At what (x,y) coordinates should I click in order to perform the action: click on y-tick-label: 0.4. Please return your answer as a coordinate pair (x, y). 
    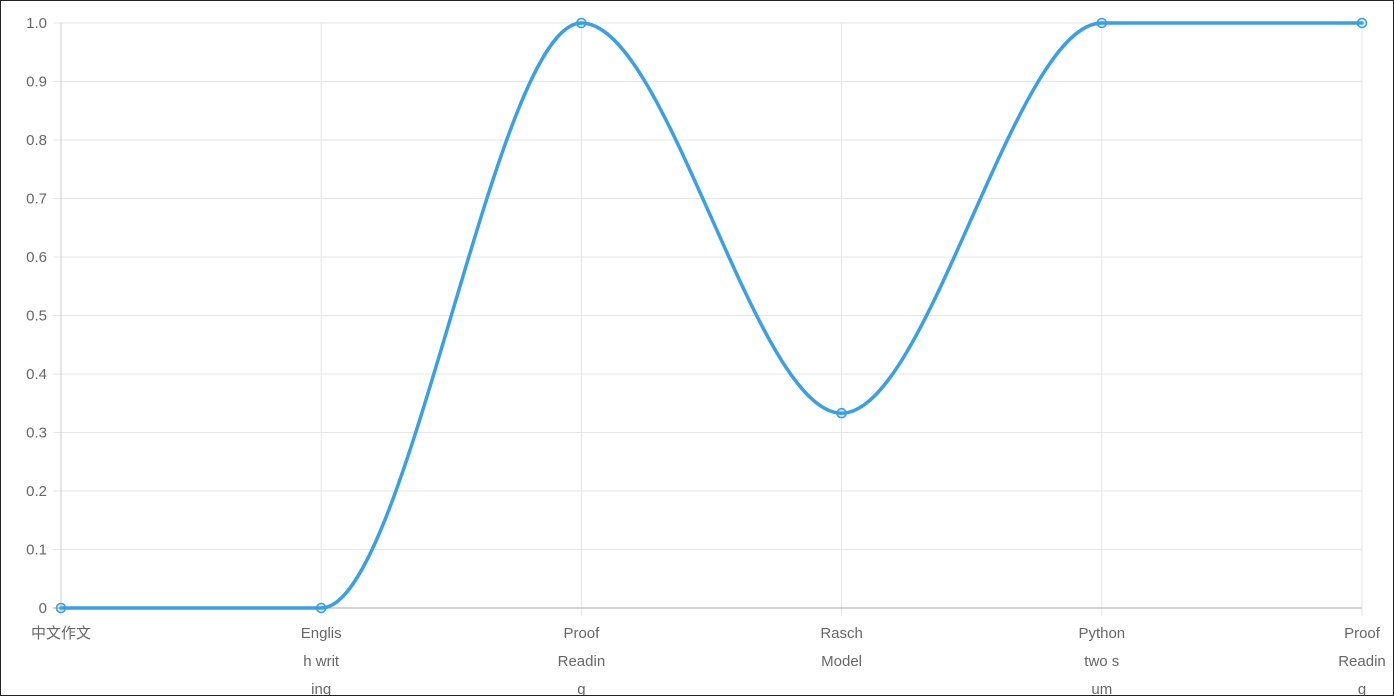
    Looking at the image, I should click on (36, 374).